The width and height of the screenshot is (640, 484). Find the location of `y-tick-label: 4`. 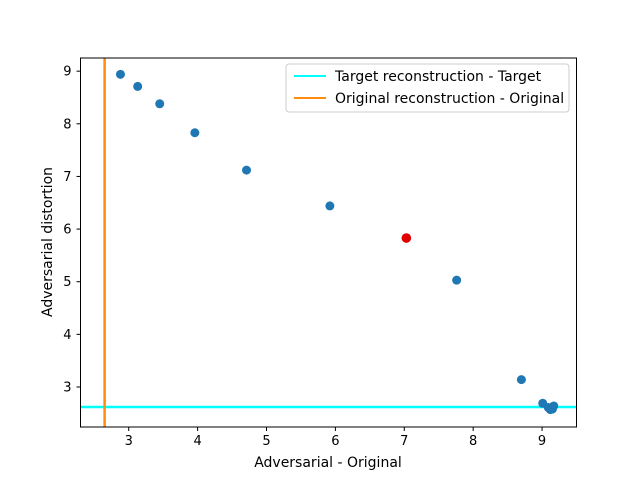

y-tick-label: 4 is located at coordinates (67, 335).